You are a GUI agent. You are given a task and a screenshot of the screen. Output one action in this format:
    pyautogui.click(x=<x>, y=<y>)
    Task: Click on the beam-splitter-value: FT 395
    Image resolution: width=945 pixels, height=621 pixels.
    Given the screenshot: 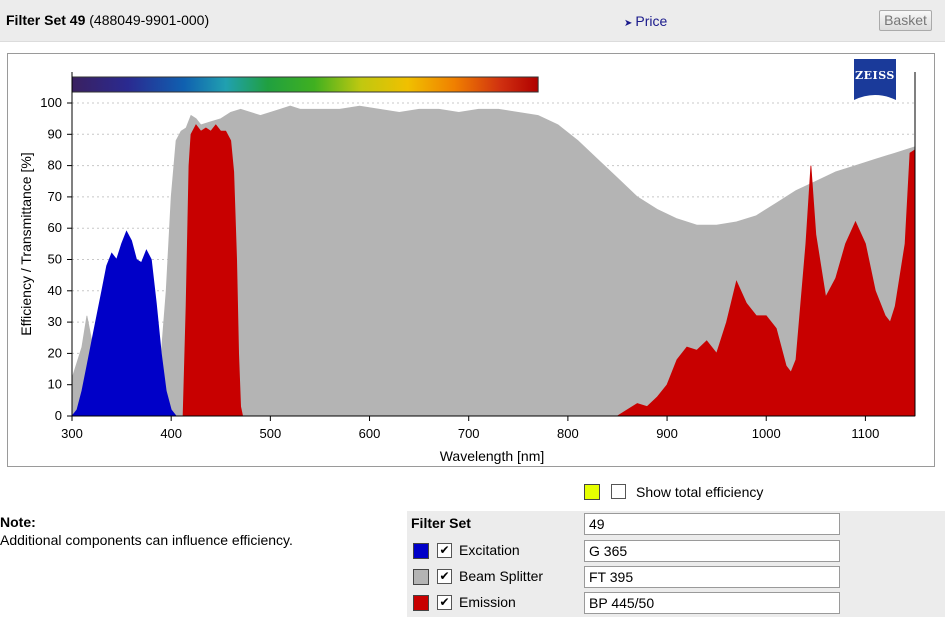 What is the action you would take?
    pyautogui.click(x=712, y=577)
    